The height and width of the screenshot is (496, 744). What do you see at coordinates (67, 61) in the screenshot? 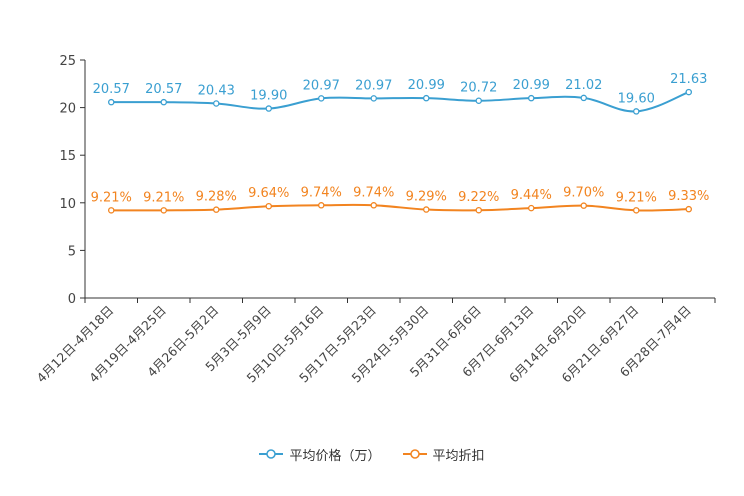
I see `y-tick-label: 25` at bounding box center [67, 61].